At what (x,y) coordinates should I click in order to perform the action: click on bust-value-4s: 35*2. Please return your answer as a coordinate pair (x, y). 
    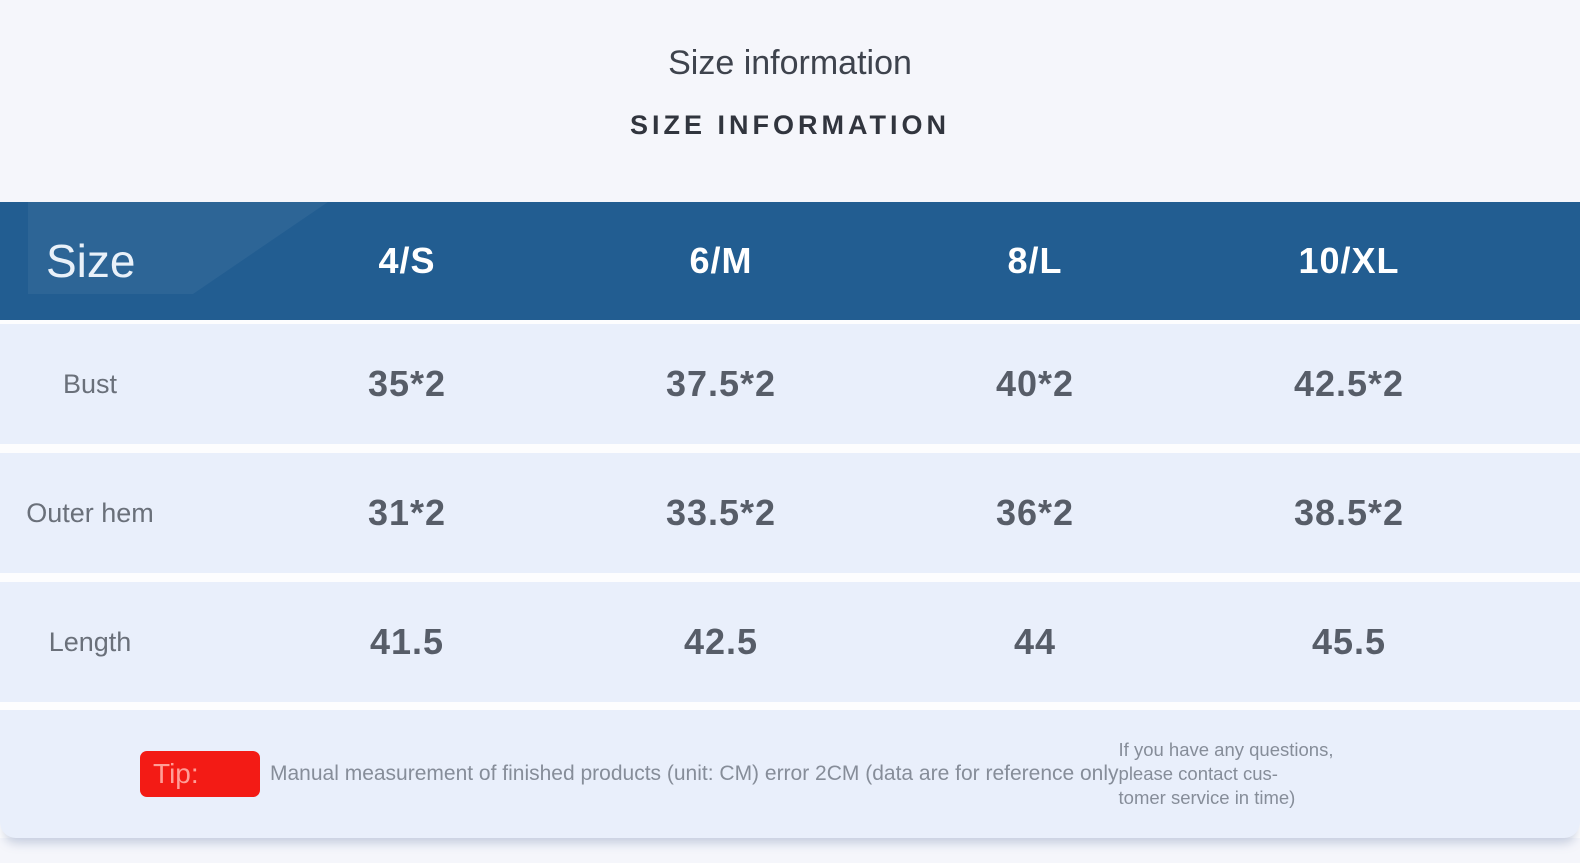
    Looking at the image, I should click on (407, 383).